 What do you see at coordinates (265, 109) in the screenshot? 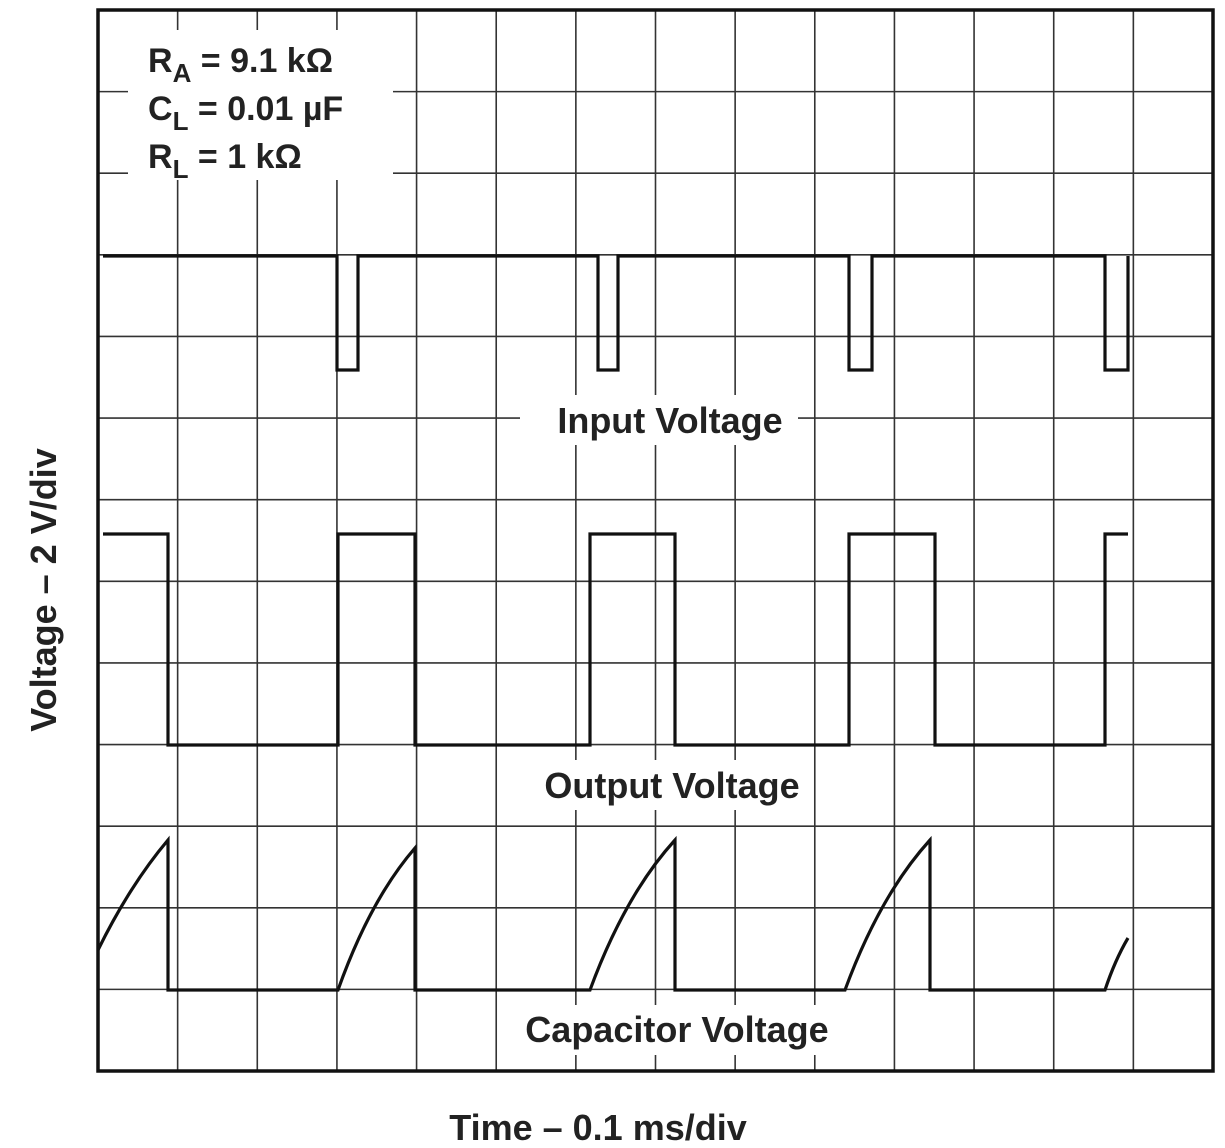
I see `parameter-value: = 0.01 µF` at bounding box center [265, 109].